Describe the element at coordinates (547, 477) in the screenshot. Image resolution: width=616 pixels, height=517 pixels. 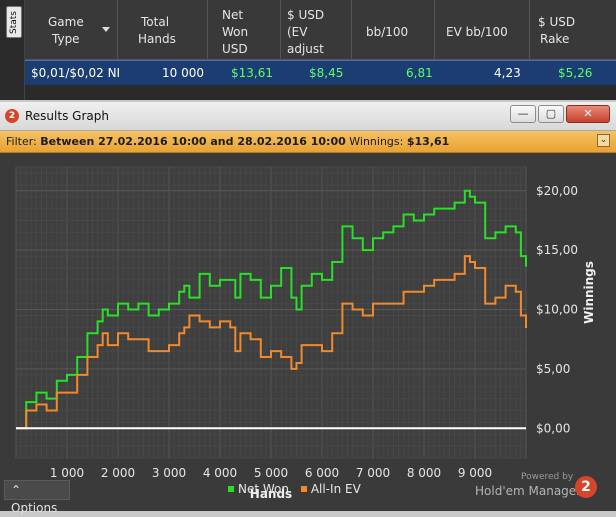
I see `powered-by-label: Powered by` at that location.